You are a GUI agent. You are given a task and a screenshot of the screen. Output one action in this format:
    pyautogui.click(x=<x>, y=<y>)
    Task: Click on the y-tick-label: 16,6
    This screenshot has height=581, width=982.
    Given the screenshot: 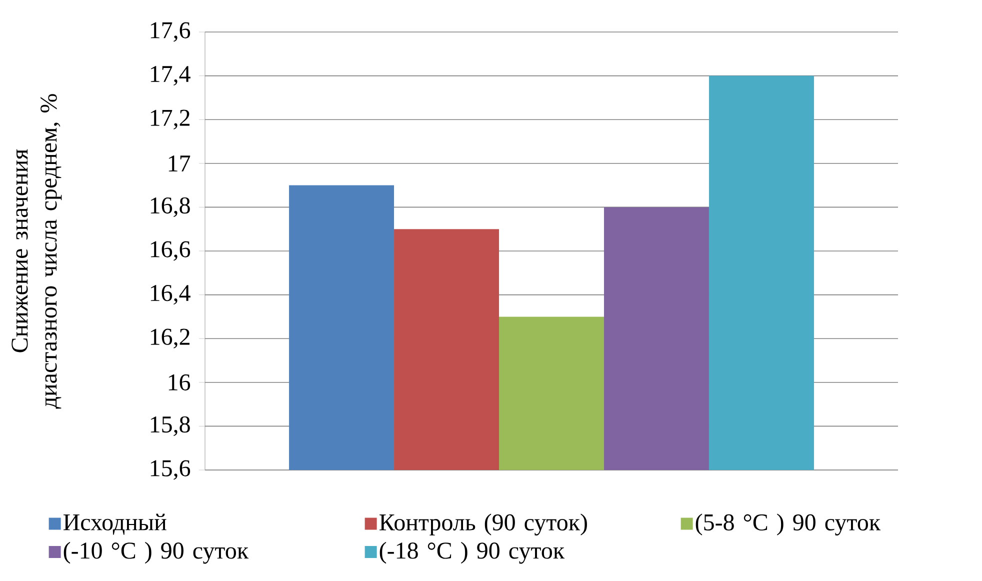 What is the action you would take?
    pyautogui.click(x=170, y=251)
    